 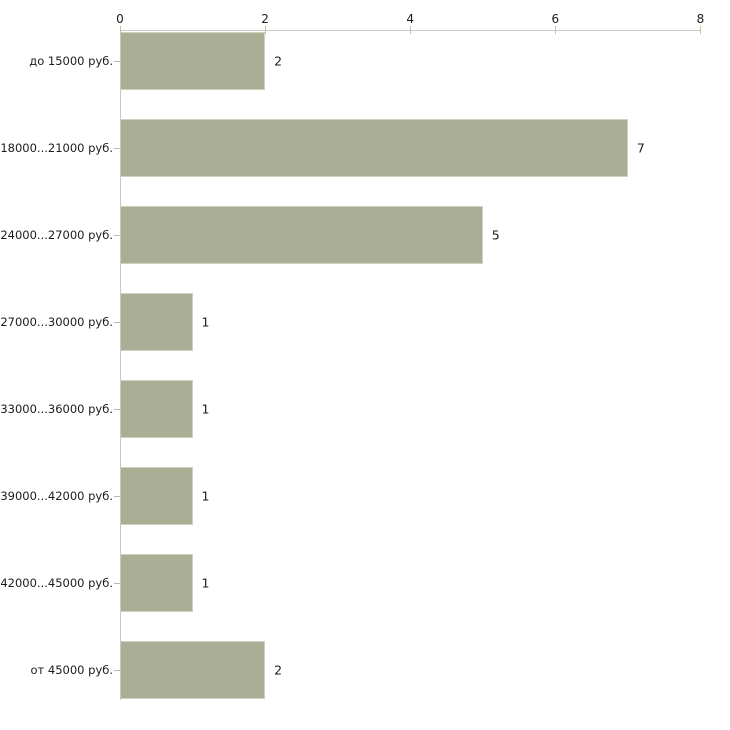 I want to click on category-label: 42000...45000 руб., so click(x=56, y=583).